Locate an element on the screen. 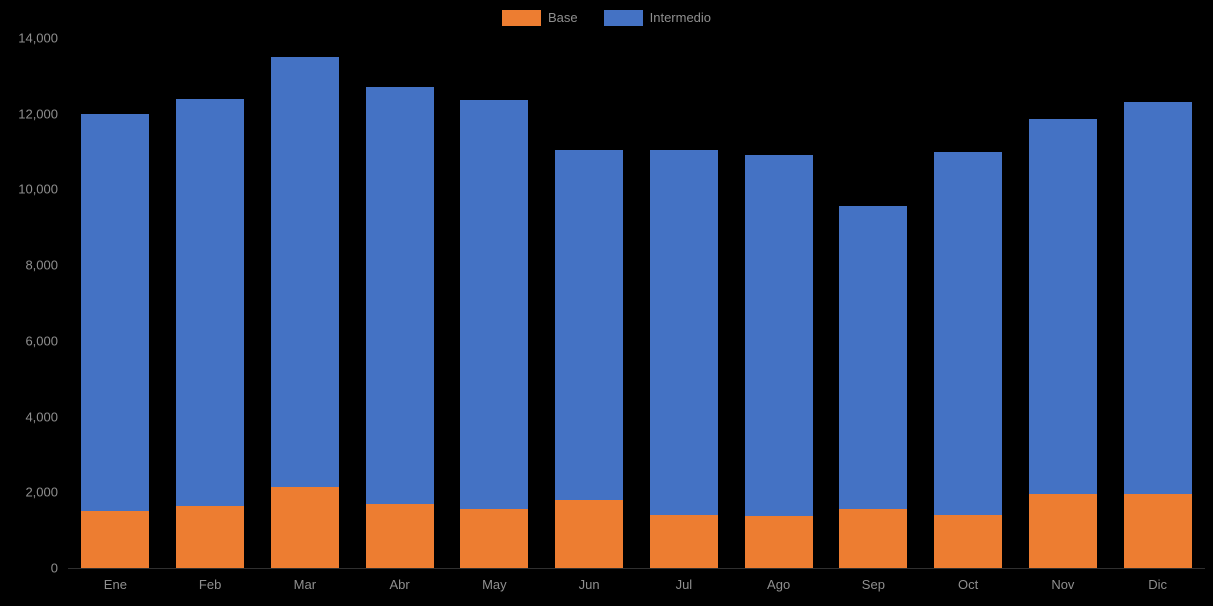  legend-label: Base is located at coordinates (562, 17).